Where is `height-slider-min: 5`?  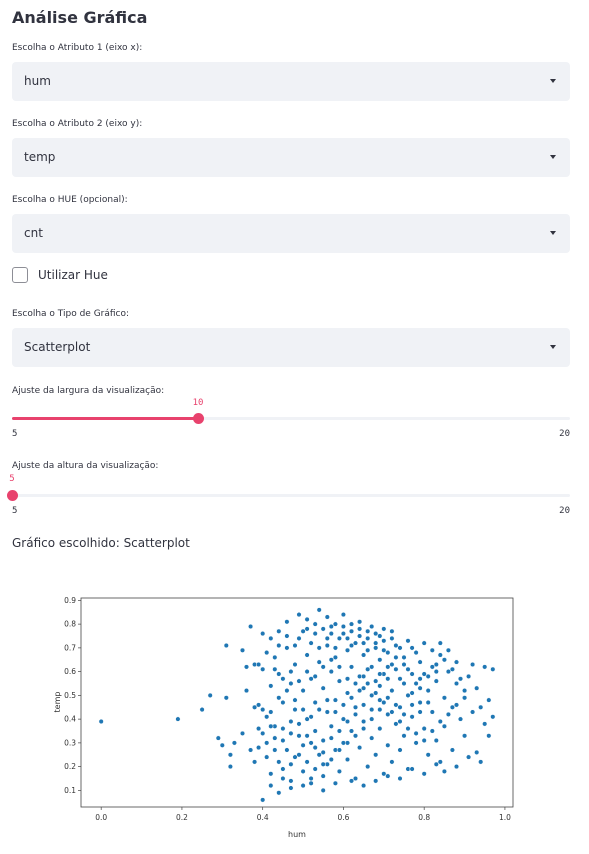 height-slider-min: 5 is located at coordinates (15, 511).